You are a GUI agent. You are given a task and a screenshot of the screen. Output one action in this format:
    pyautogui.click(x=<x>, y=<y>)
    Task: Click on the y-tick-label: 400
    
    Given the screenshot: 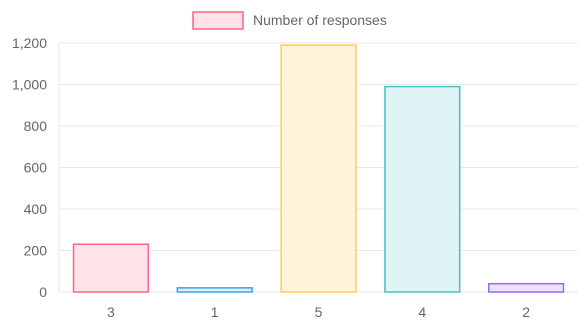 What is the action you would take?
    pyautogui.click(x=36, y=209)
    